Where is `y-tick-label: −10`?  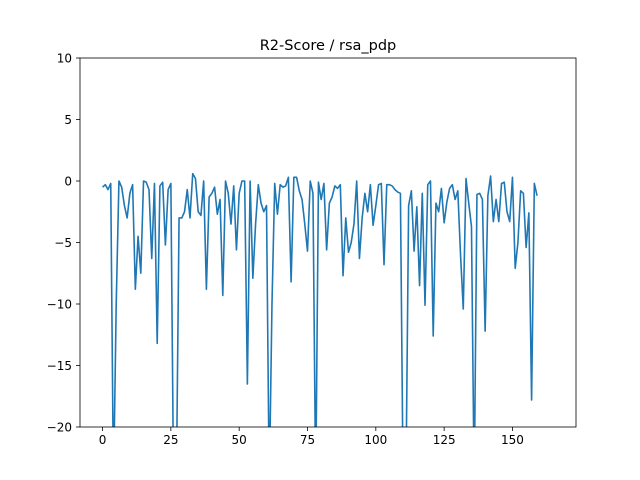
y-tick-label: −10 is located at coordinates (59, 305).